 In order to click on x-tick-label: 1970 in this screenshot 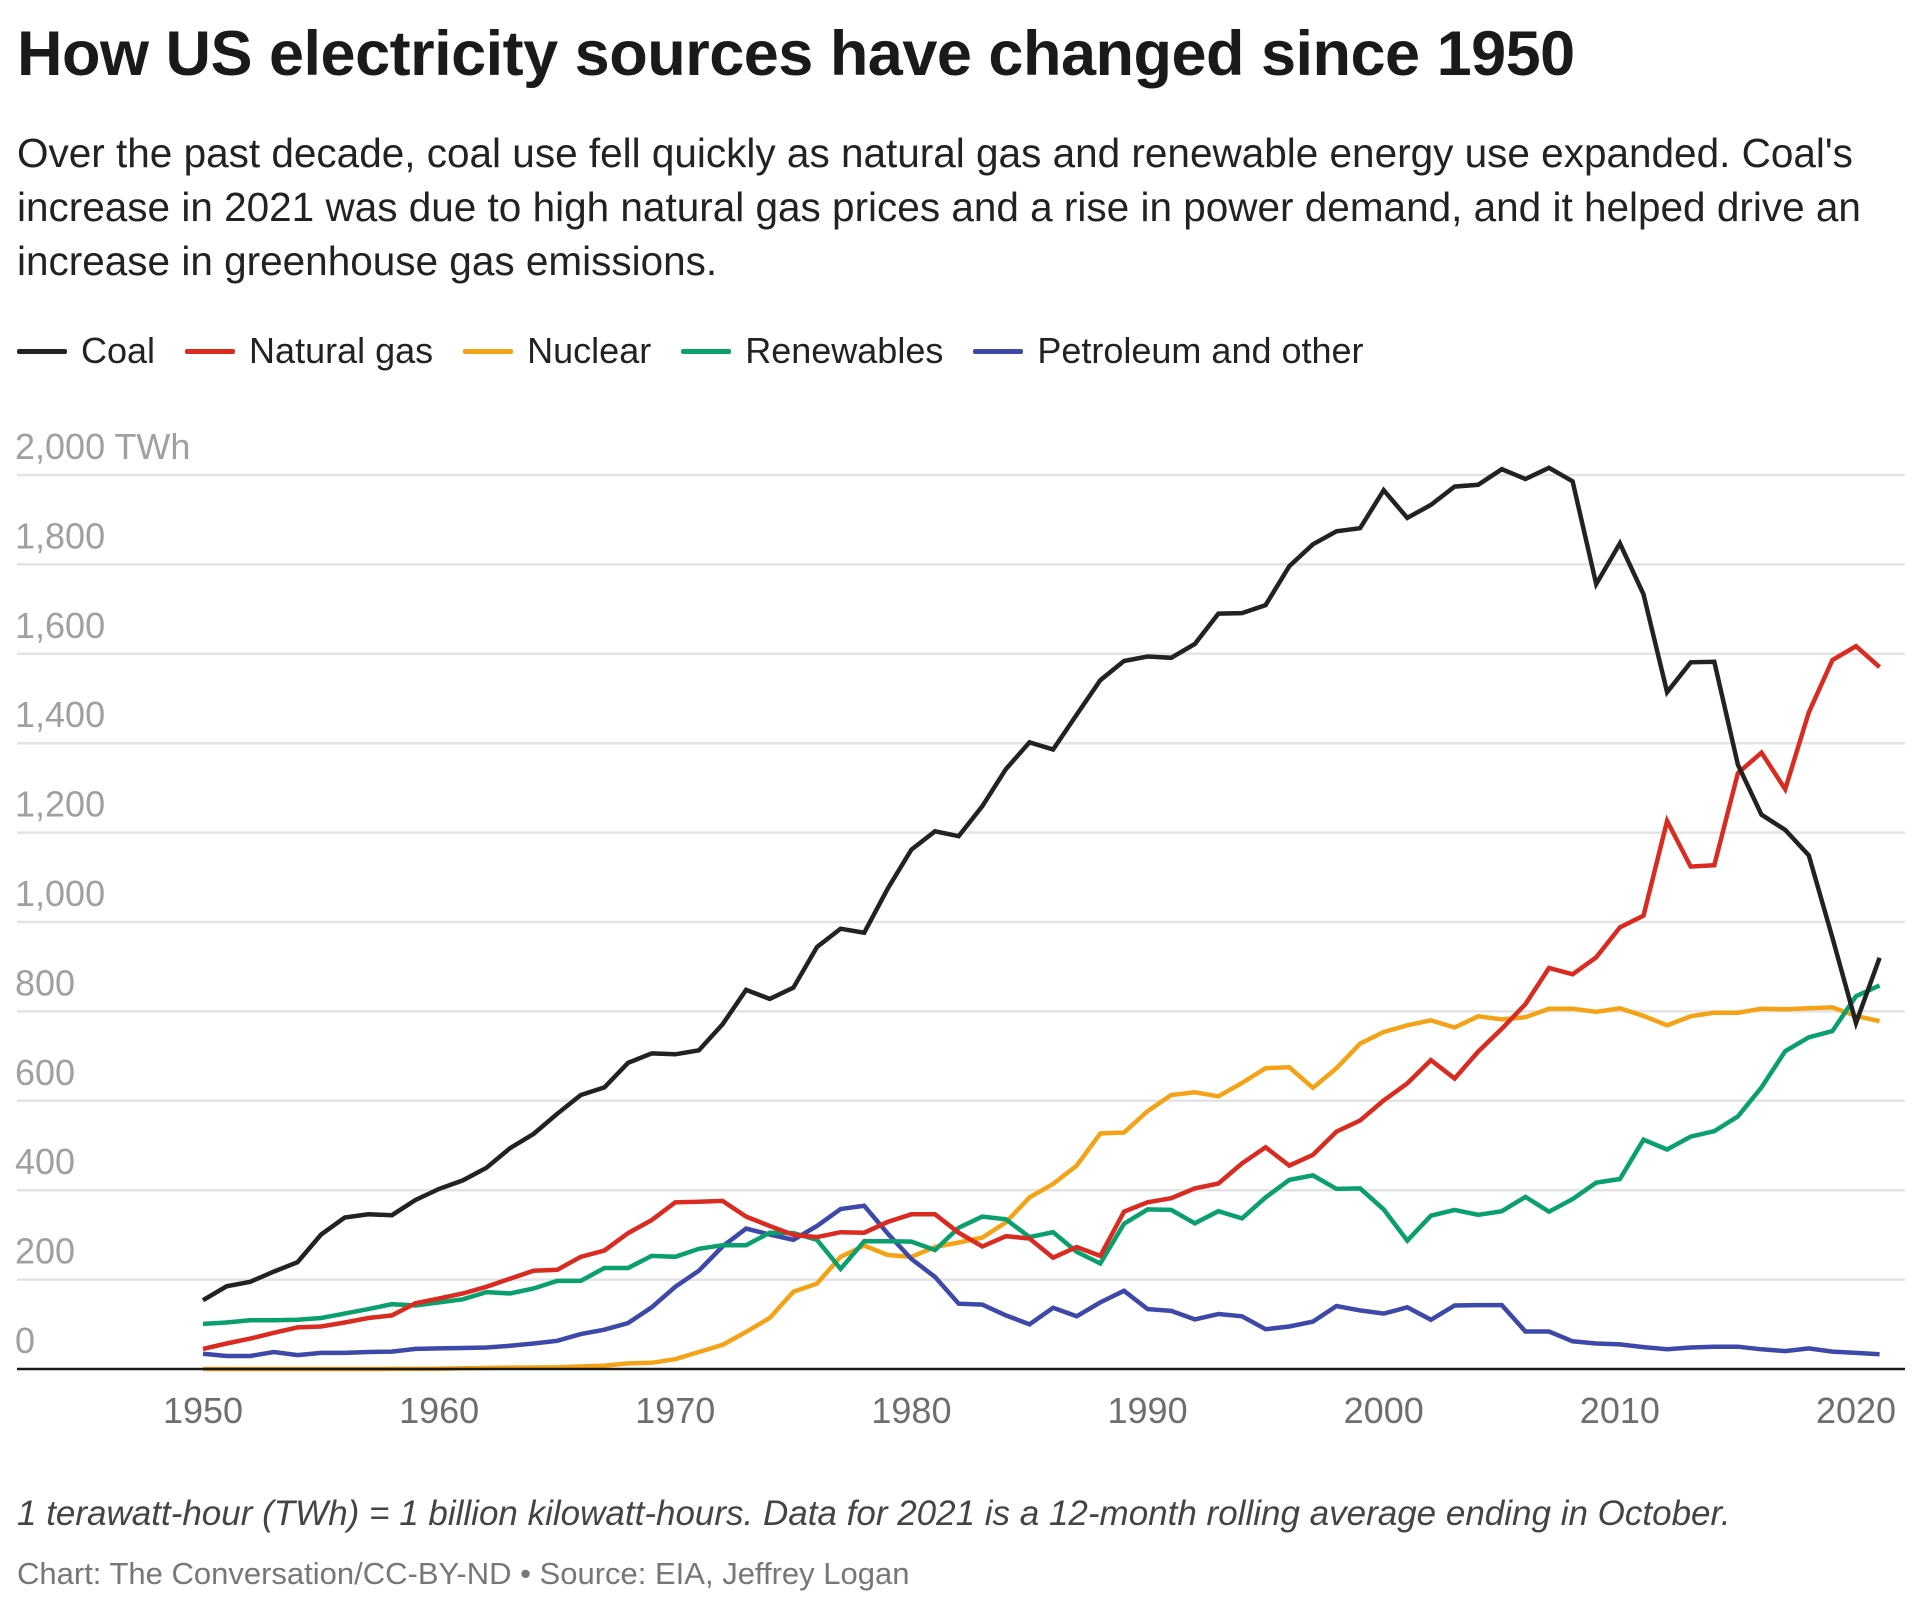, I will do `click(675, 1410)`.